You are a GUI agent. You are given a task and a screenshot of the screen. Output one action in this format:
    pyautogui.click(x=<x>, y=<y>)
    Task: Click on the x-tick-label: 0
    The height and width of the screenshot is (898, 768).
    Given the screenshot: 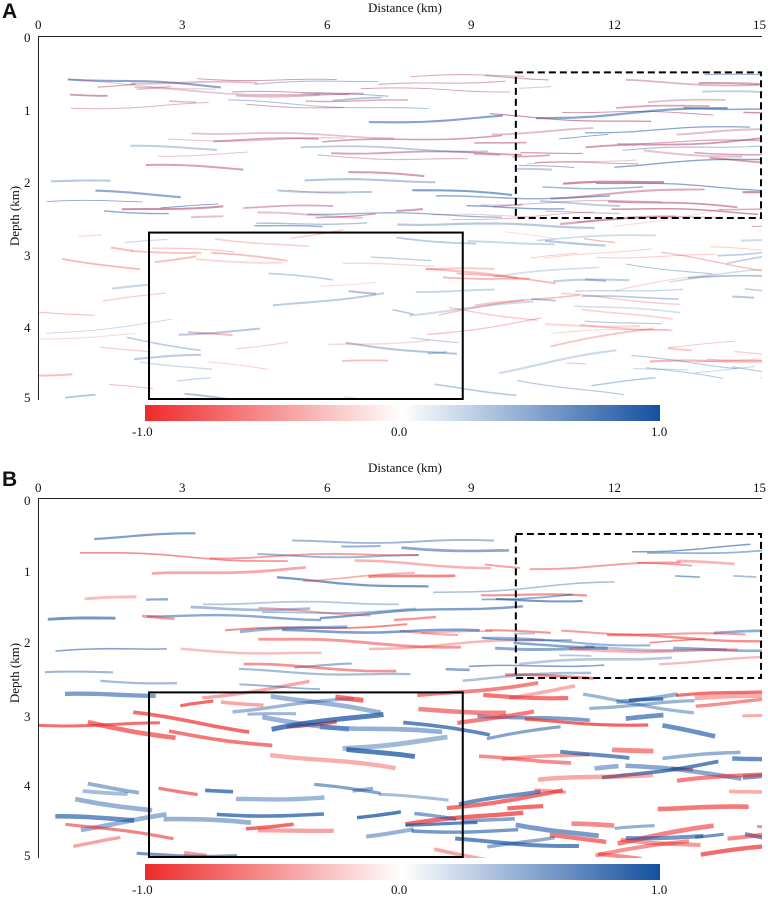 What is the action you would take?
    pyautogui.click(x=38, y=24)
    